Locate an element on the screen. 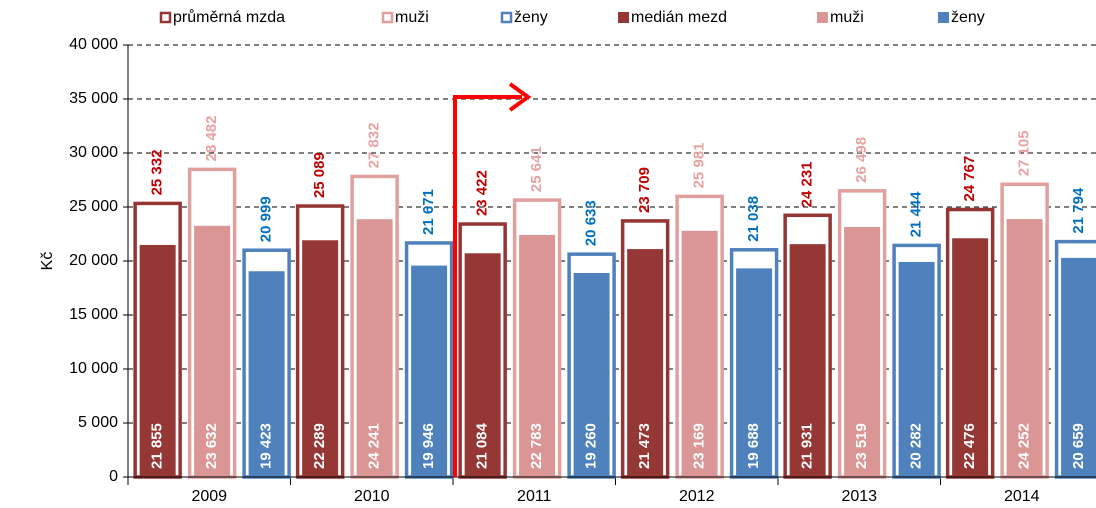  data-label: 21 038 is located at coordinates (753, 219).